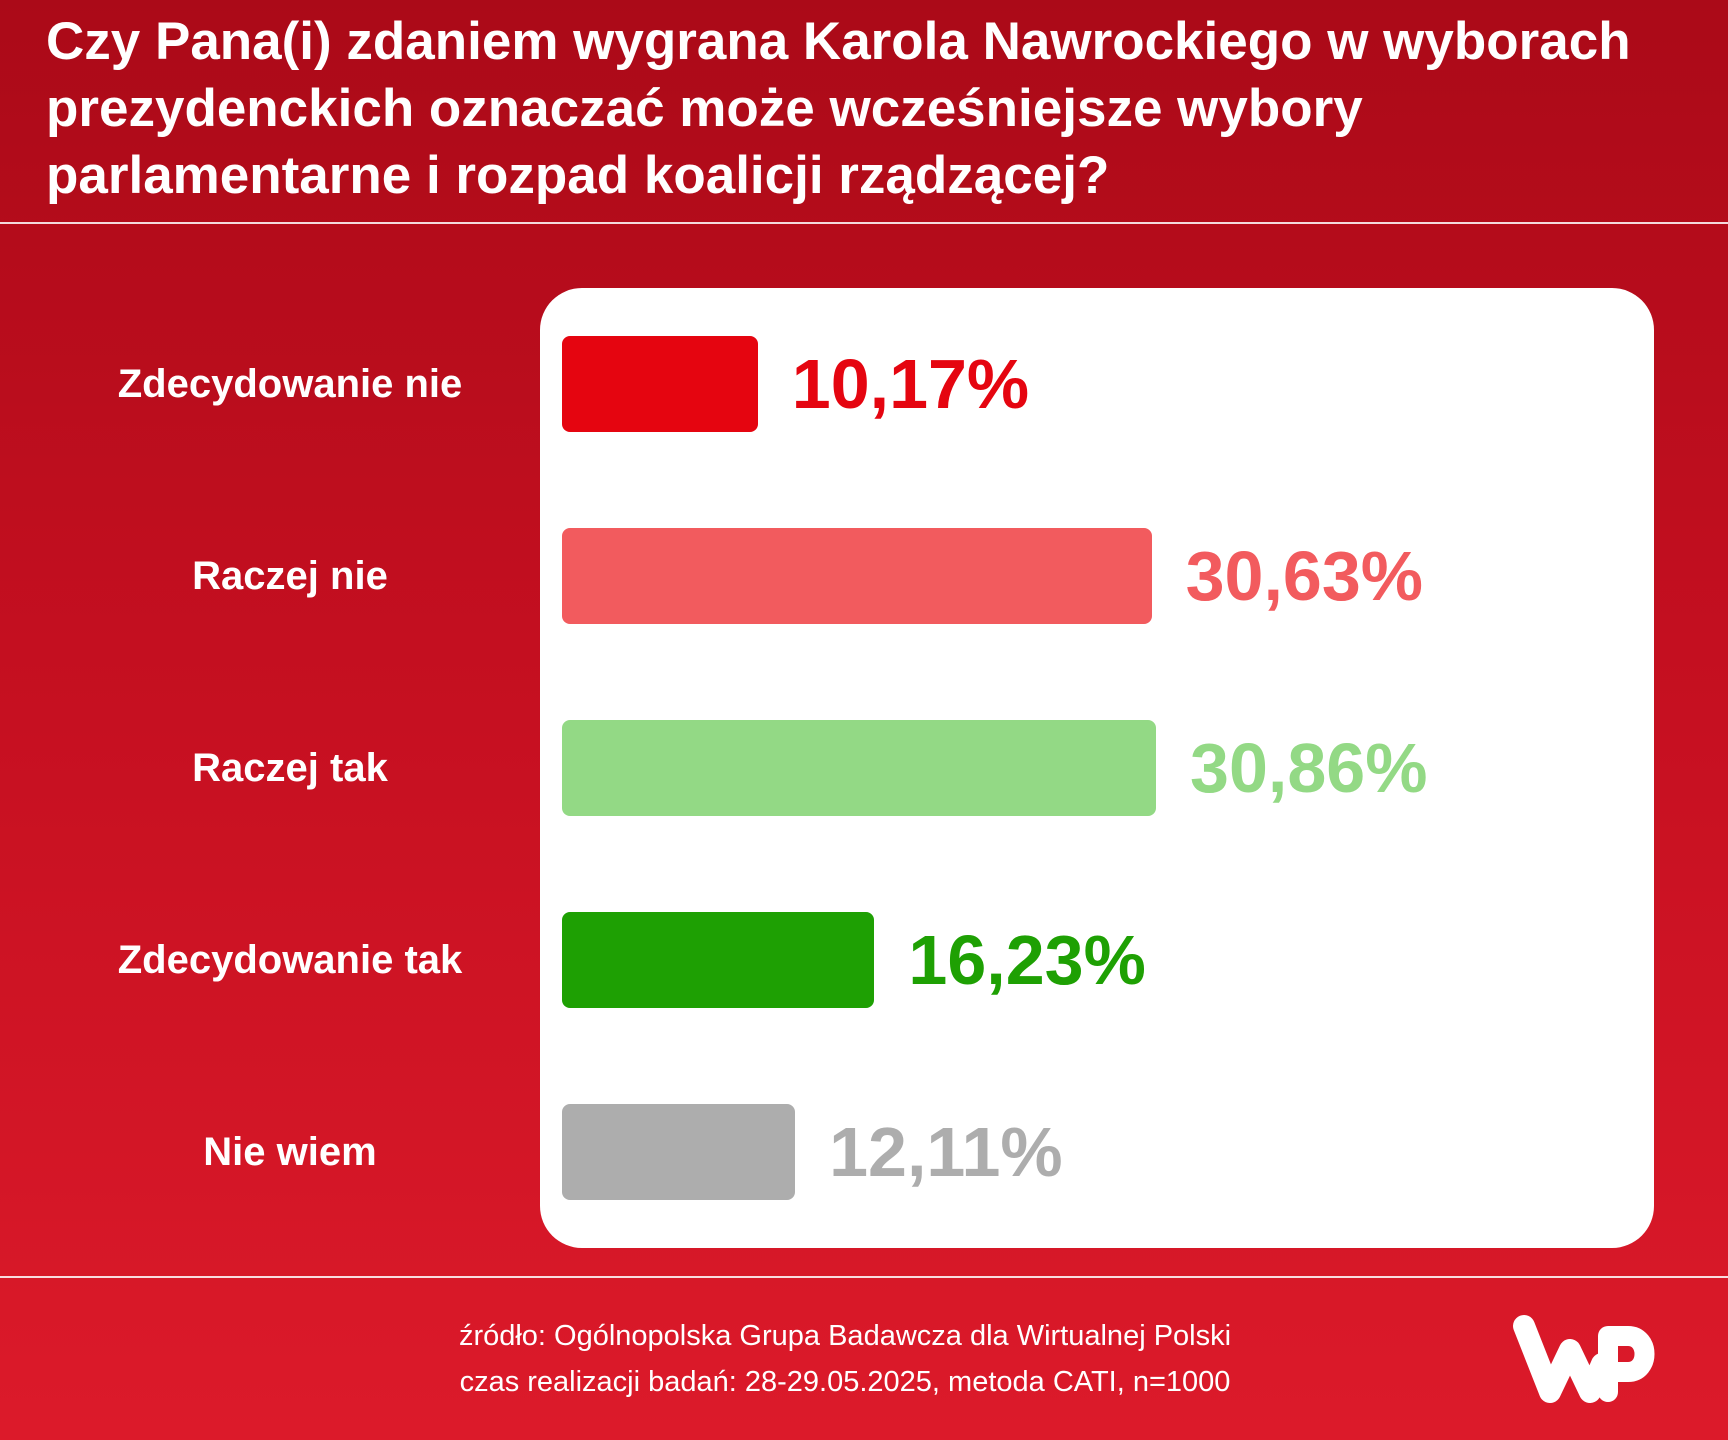 This screenshot has width=1728, height=1440. Describe the element at coordinates (1309, 768) in the screenshot. I see `value-label: 30,86%` at that location.